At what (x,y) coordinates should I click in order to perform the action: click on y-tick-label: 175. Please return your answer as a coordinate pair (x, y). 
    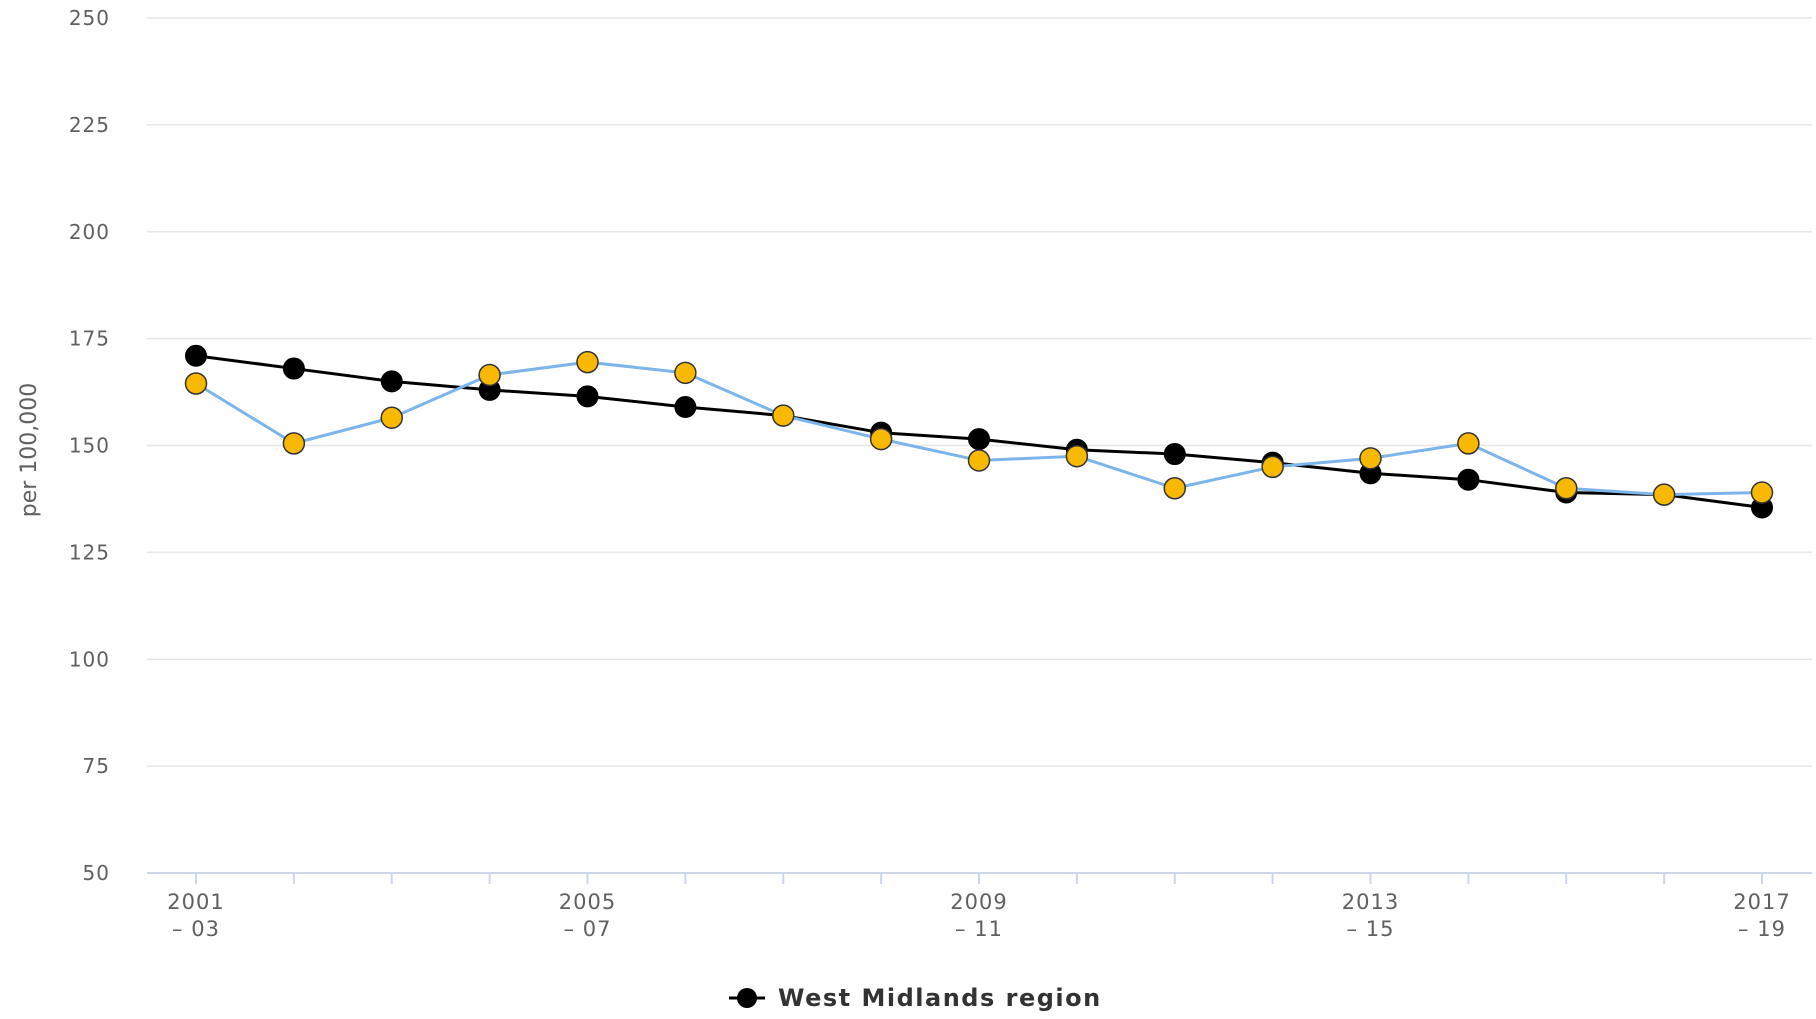
    Looking at the image, I should click on (89, 339).